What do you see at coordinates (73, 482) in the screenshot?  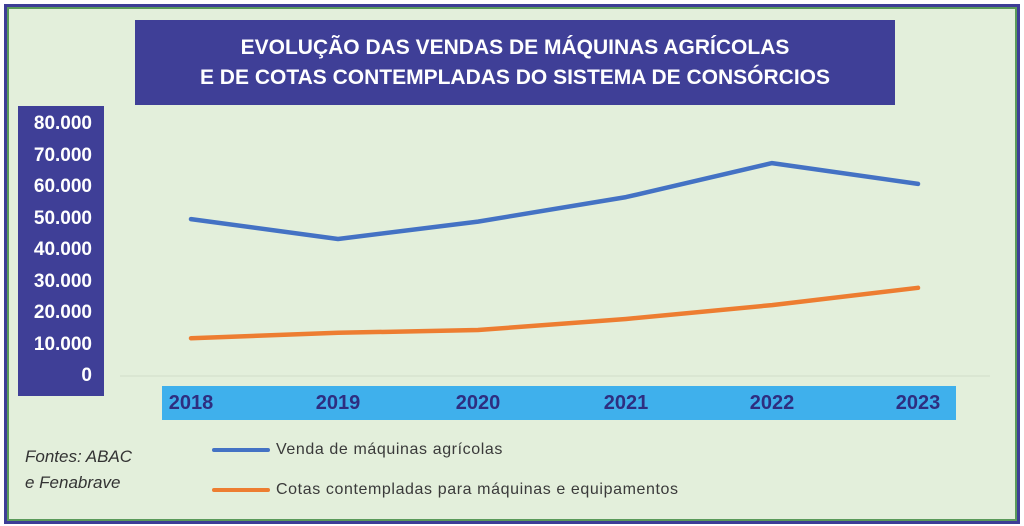 I see `source-line-2: e Fenabrave` at bounding box center [73, 482].